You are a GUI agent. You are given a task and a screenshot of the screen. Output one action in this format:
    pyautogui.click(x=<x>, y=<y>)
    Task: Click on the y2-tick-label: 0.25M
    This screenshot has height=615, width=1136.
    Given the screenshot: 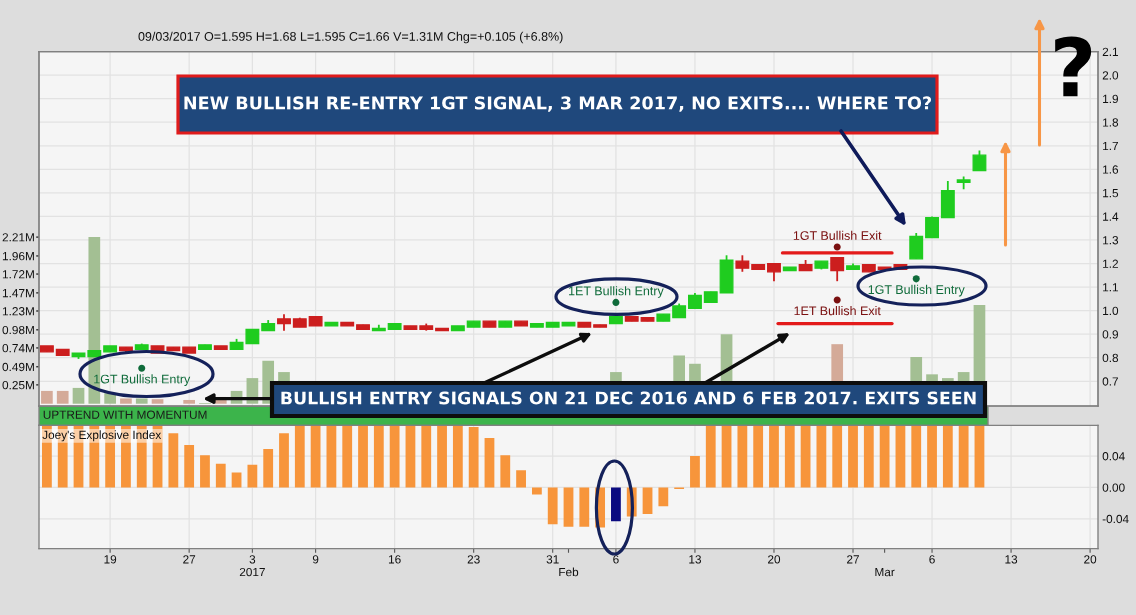 What is the action you would take?
    pyautogui.click(x=18, y=385)
    